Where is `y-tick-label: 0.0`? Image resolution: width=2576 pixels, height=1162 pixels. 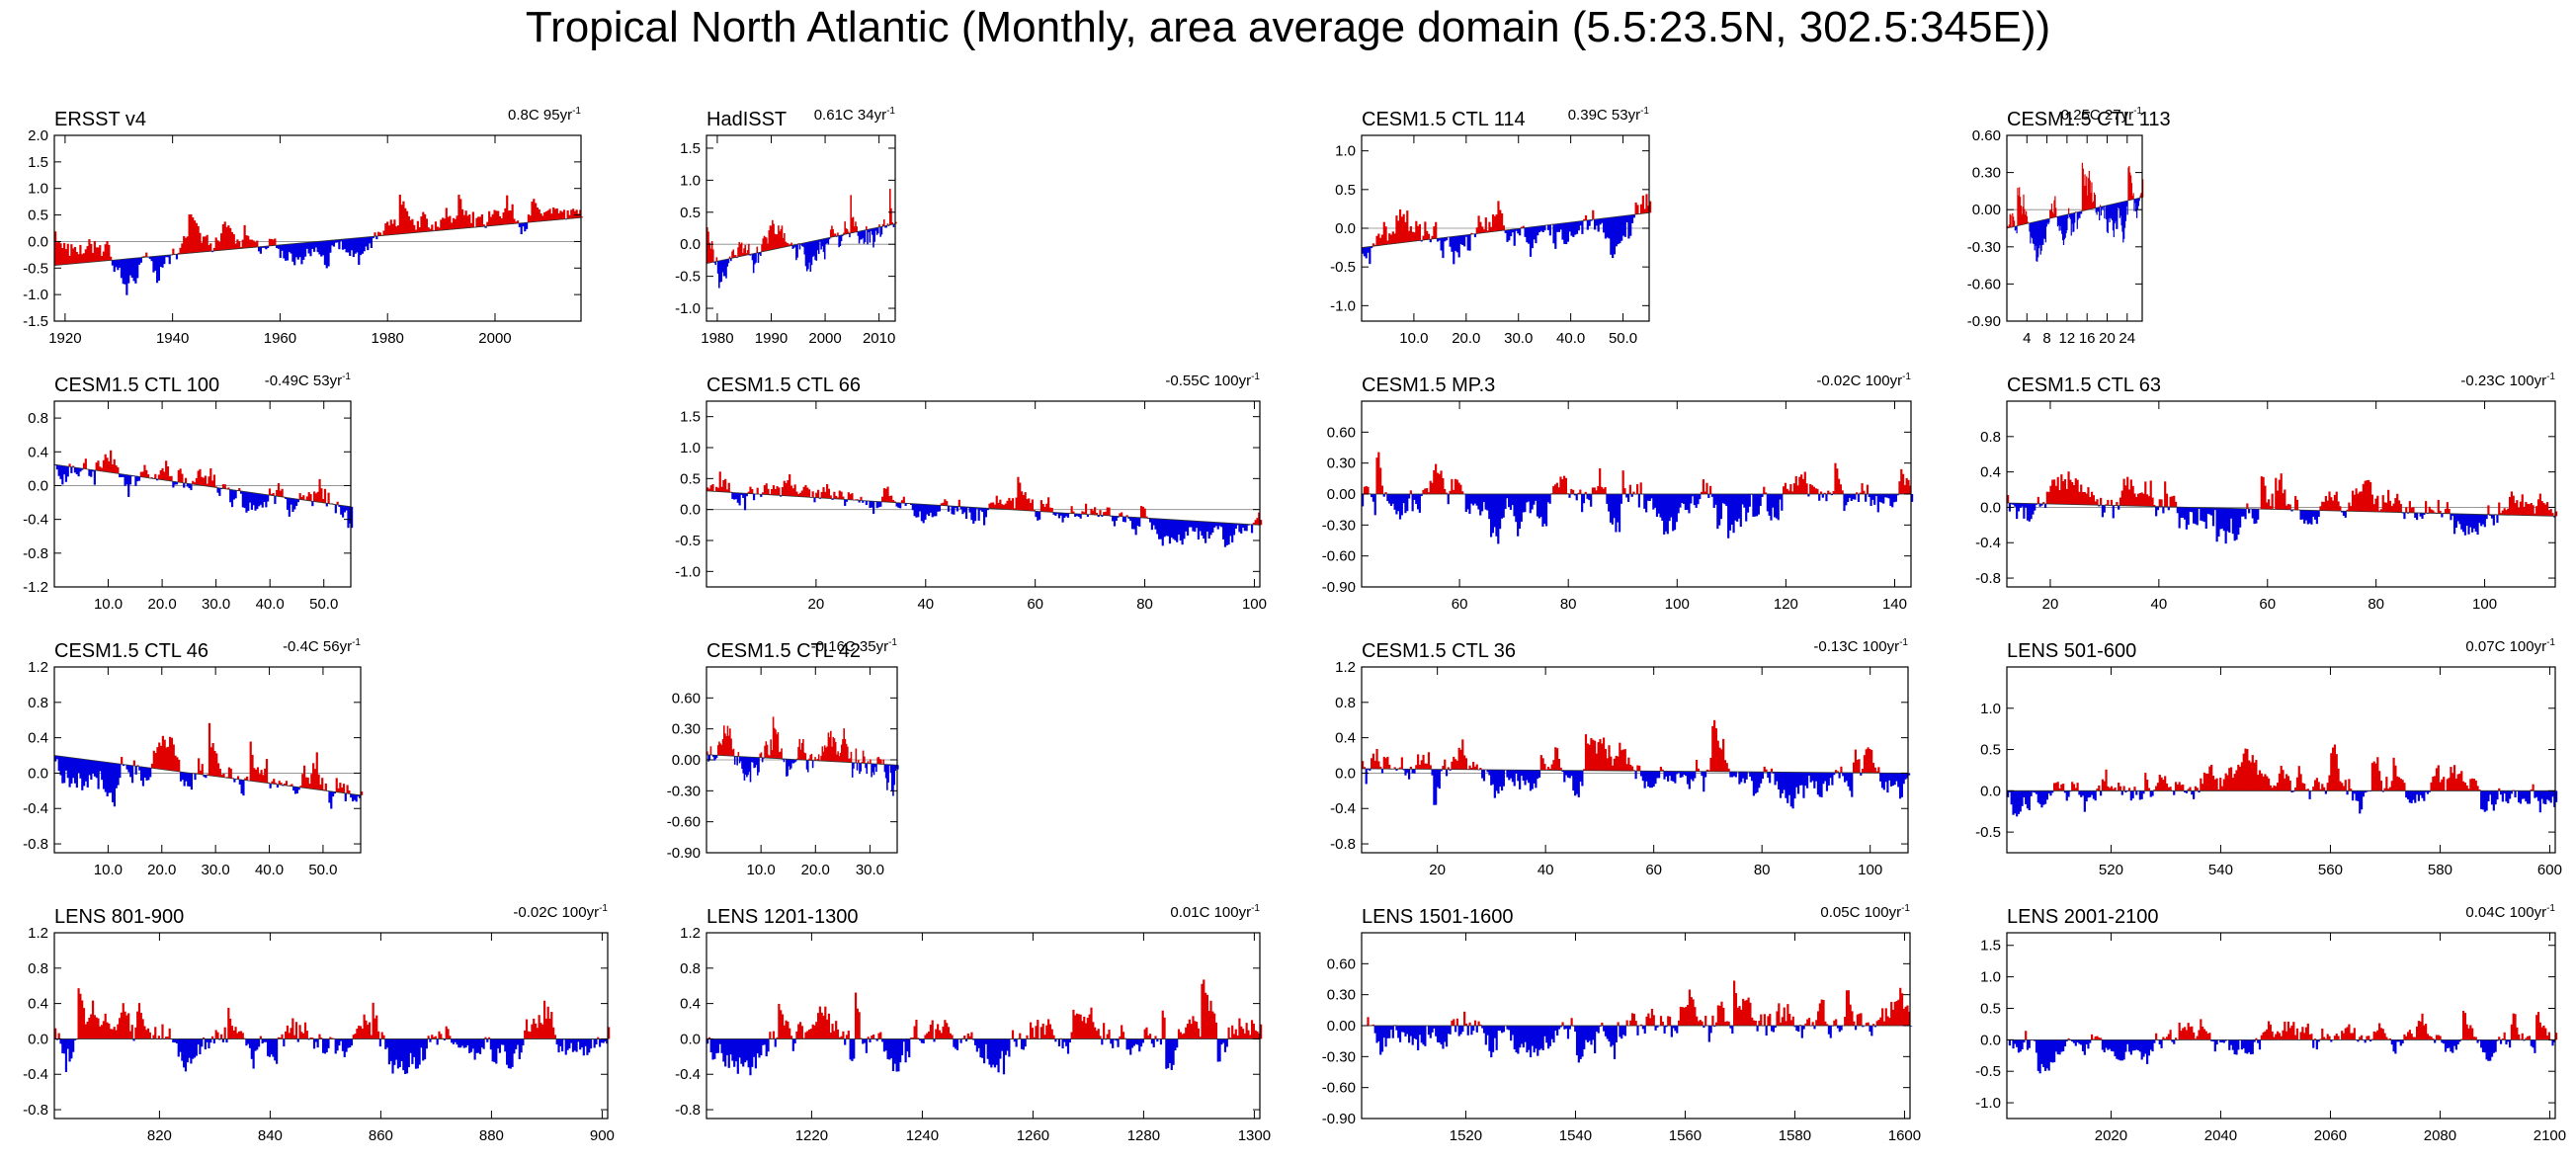
y-tick-label: 0.0 is located at coordinates (38, 241).